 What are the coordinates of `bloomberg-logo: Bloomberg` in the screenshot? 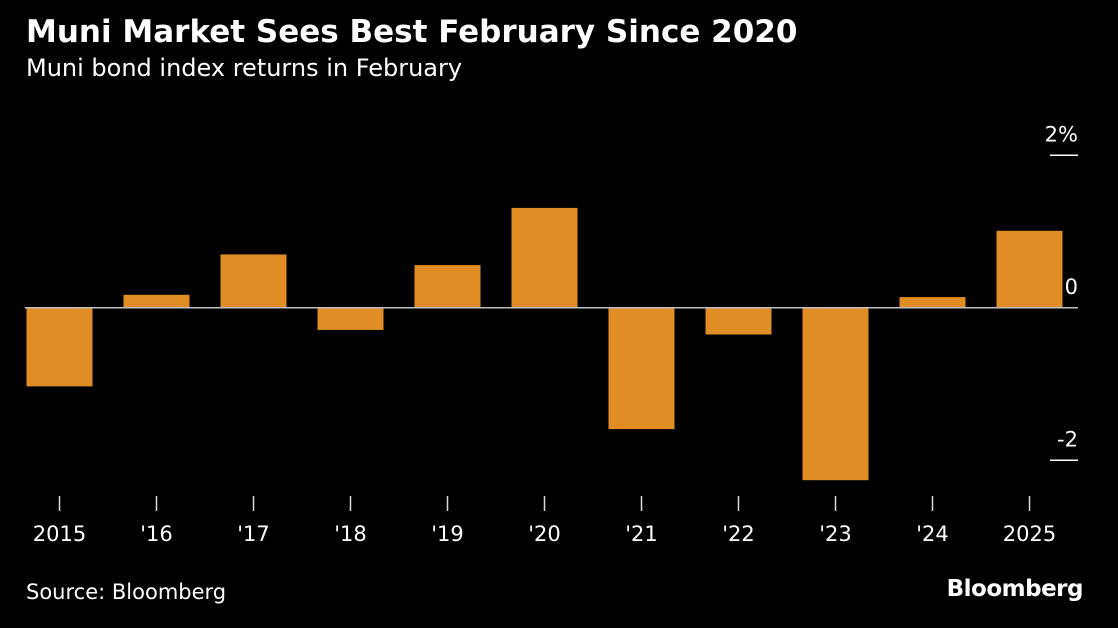 It's located at (1015, 589).